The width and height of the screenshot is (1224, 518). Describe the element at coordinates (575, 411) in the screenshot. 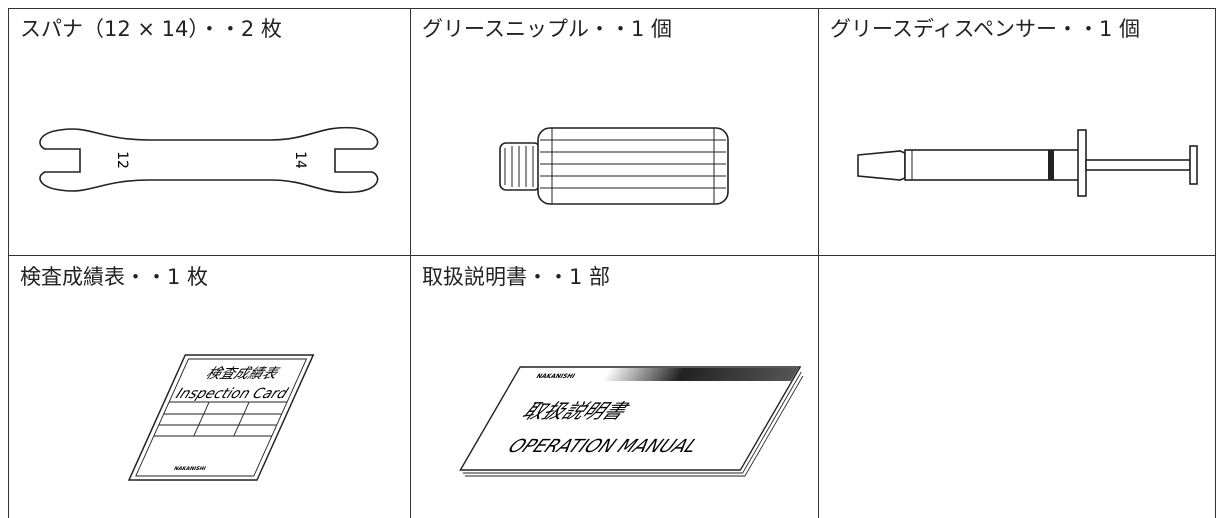

I see `manual-title: 取扱説明書` at that location.